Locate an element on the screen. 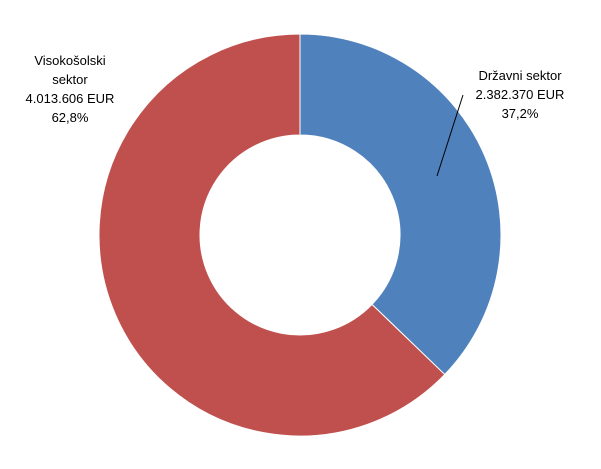 The width and height of the screenshot is (601, 469). category-label: Visokošolski sektor is located at coordinates (70, 70).